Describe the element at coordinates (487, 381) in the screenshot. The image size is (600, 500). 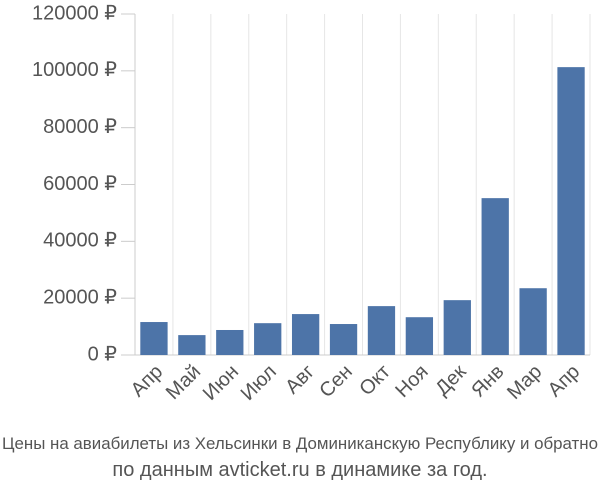
I see `x-tick-label: Янв` at that location.